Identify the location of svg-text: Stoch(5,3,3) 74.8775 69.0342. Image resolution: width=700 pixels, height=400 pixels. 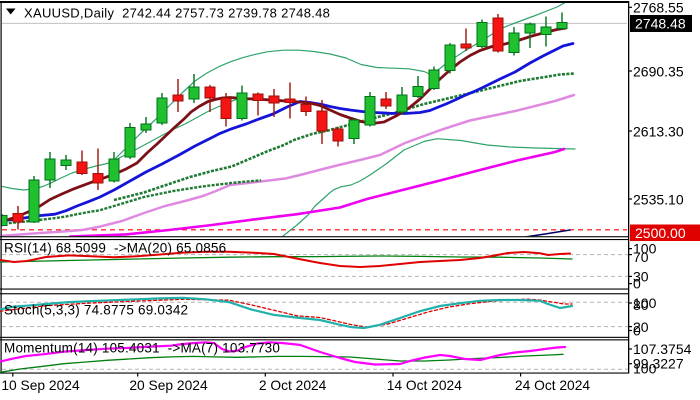
(96, 310).